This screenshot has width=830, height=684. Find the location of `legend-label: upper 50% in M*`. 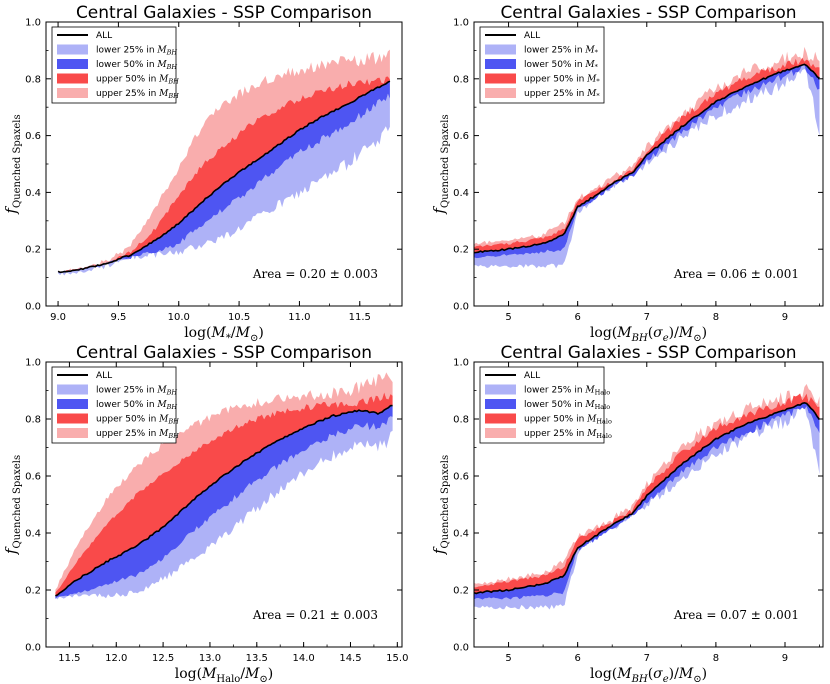

legend-label: upper 50% in M* is located at coordinates (562, 80).